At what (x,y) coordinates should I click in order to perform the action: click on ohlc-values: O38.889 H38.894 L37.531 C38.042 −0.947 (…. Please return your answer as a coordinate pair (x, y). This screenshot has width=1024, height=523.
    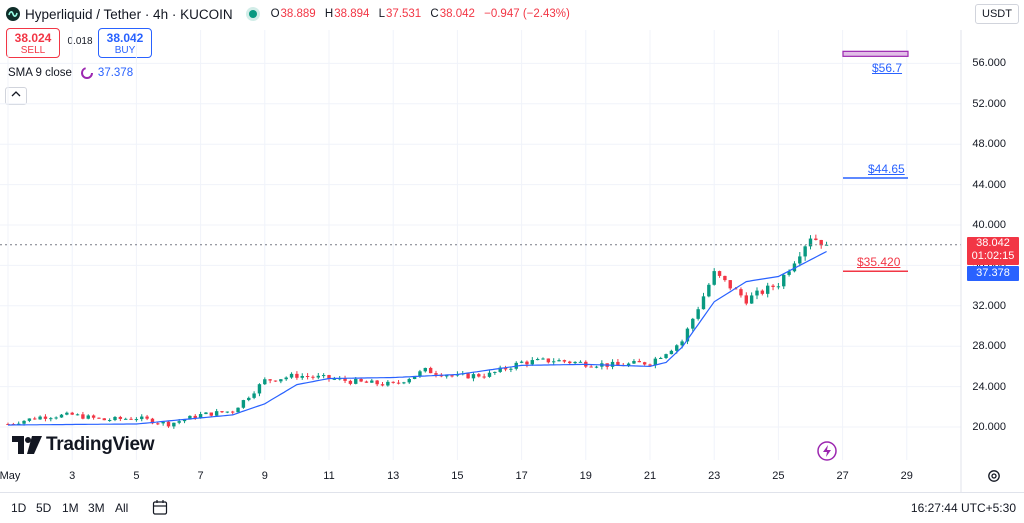
    Looking at the image, I should click on (420, 14).